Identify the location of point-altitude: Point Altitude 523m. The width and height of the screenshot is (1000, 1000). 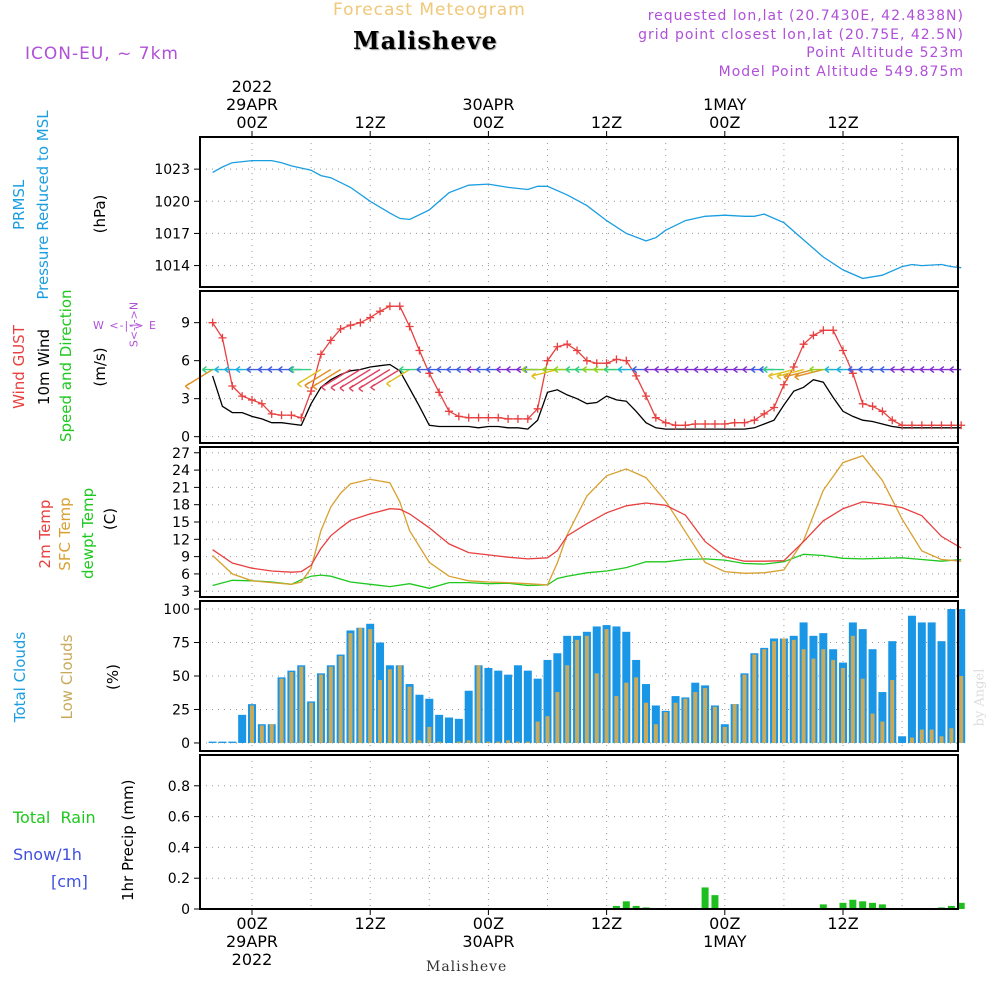
(885, 53).